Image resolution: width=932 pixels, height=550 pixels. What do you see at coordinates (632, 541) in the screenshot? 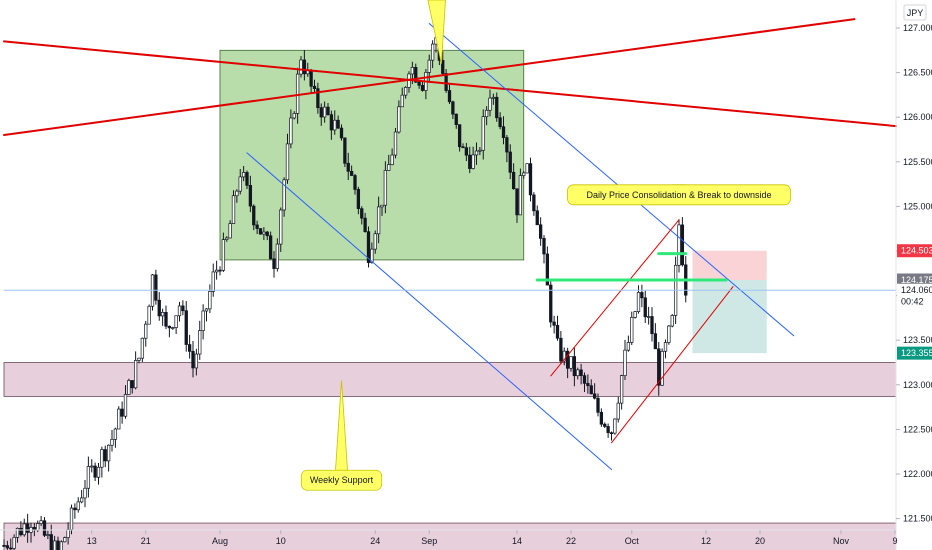
I see `time-tick-label: Oct` at bounding box center [632, 541].